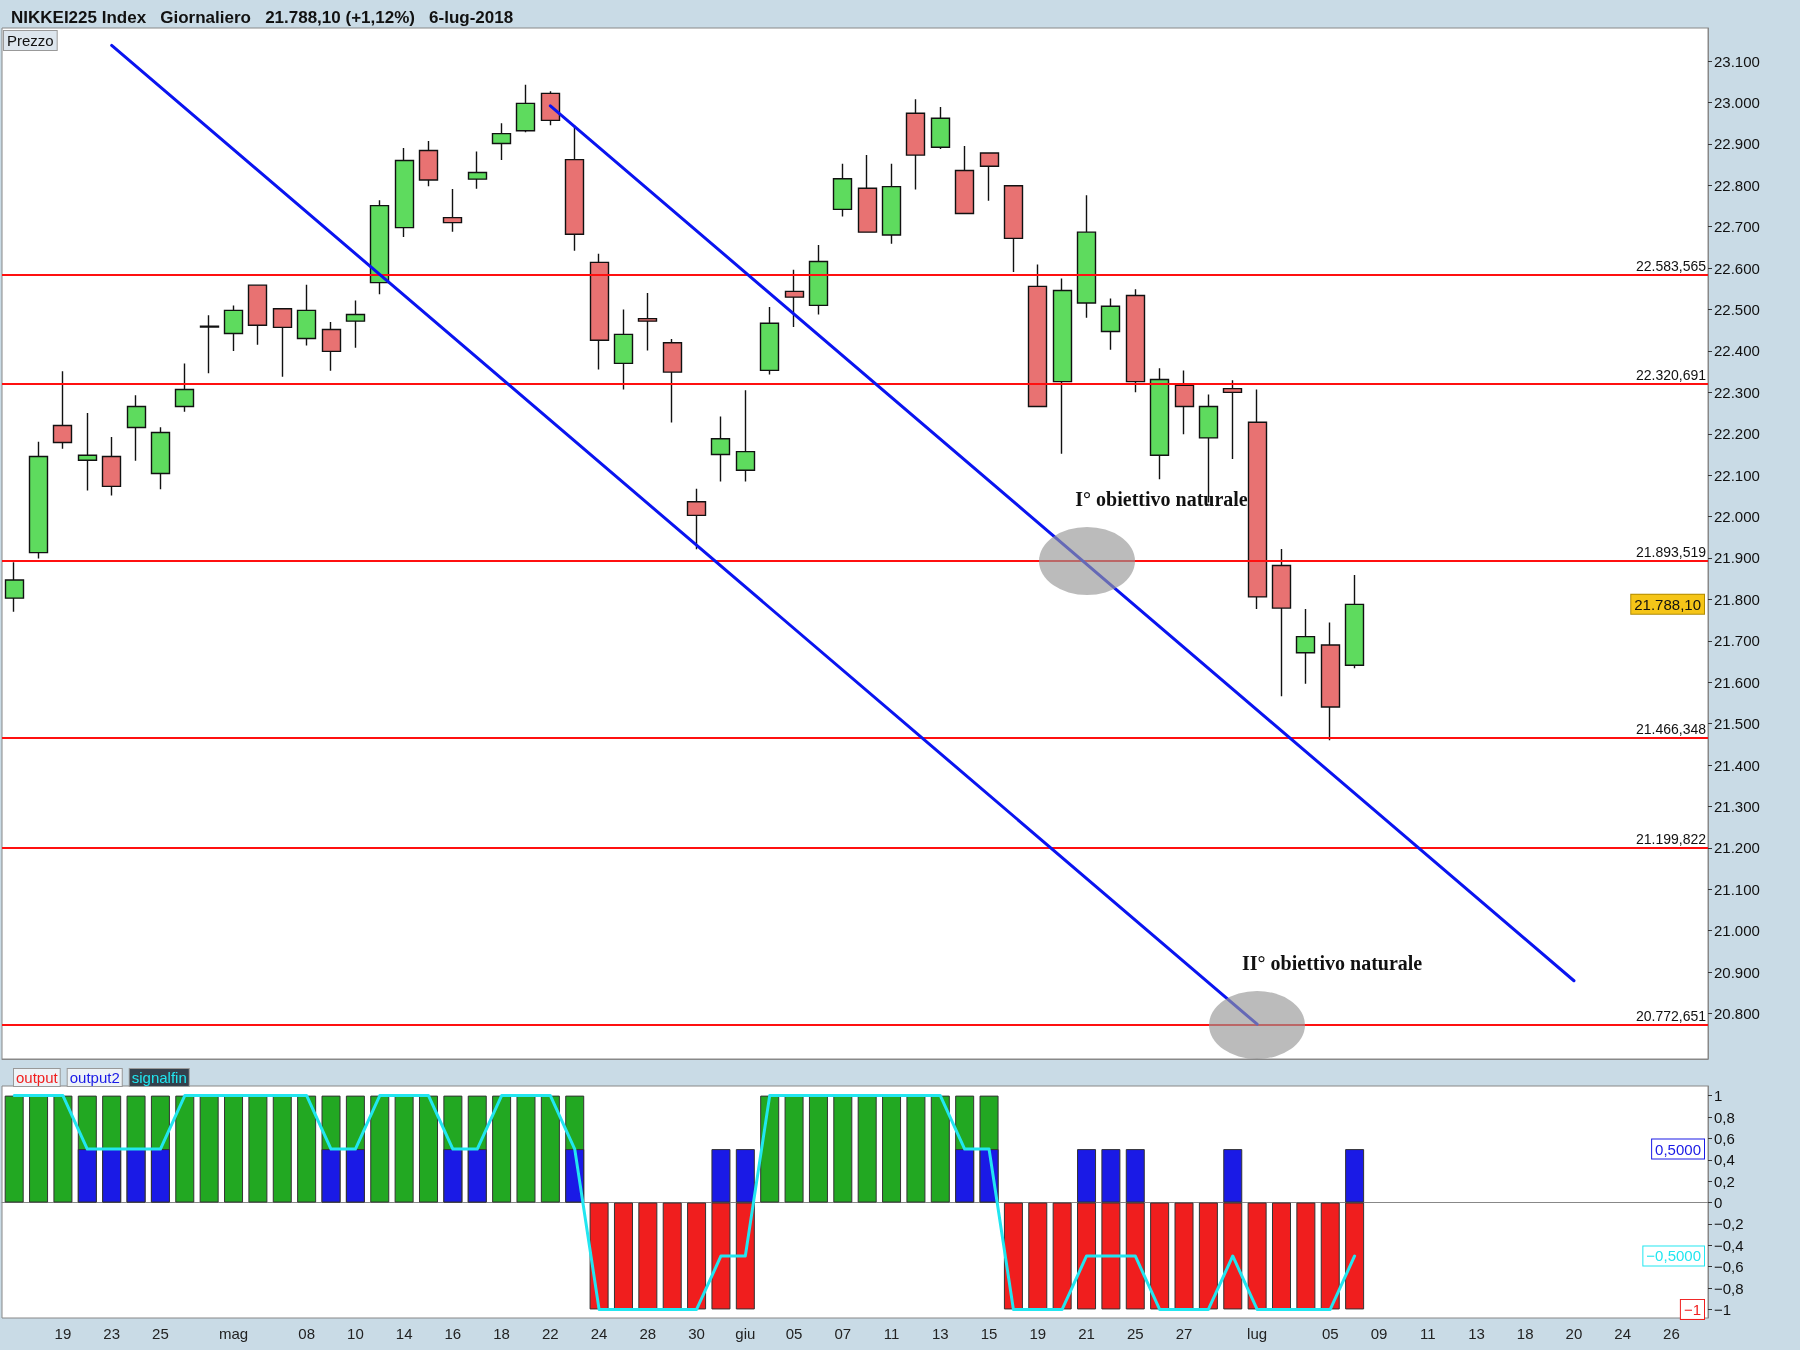 The width and height of the screenshot is (1800, 1350). I want to click on y-tick-label: 23.100, so click(1737, 61).